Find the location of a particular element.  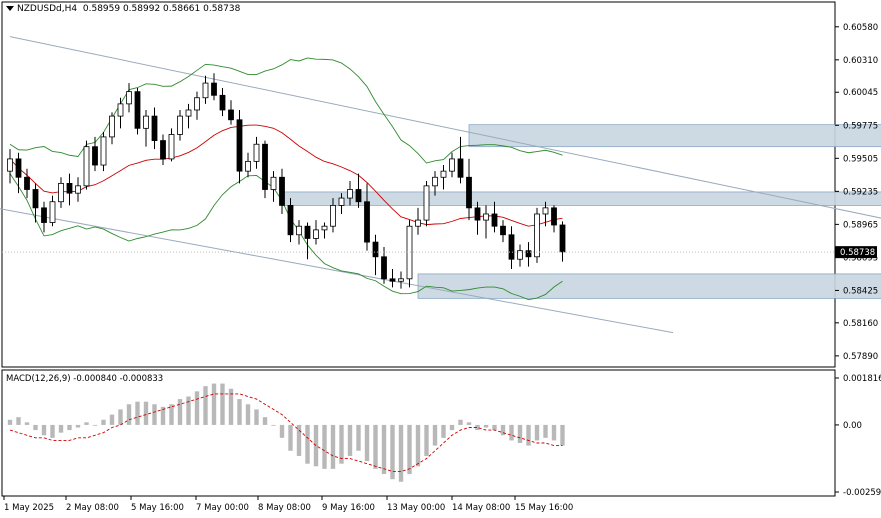

ohlc-values: 0.58959 0.58992 0.58661 0.58738 is located at coordinates (161, 9).